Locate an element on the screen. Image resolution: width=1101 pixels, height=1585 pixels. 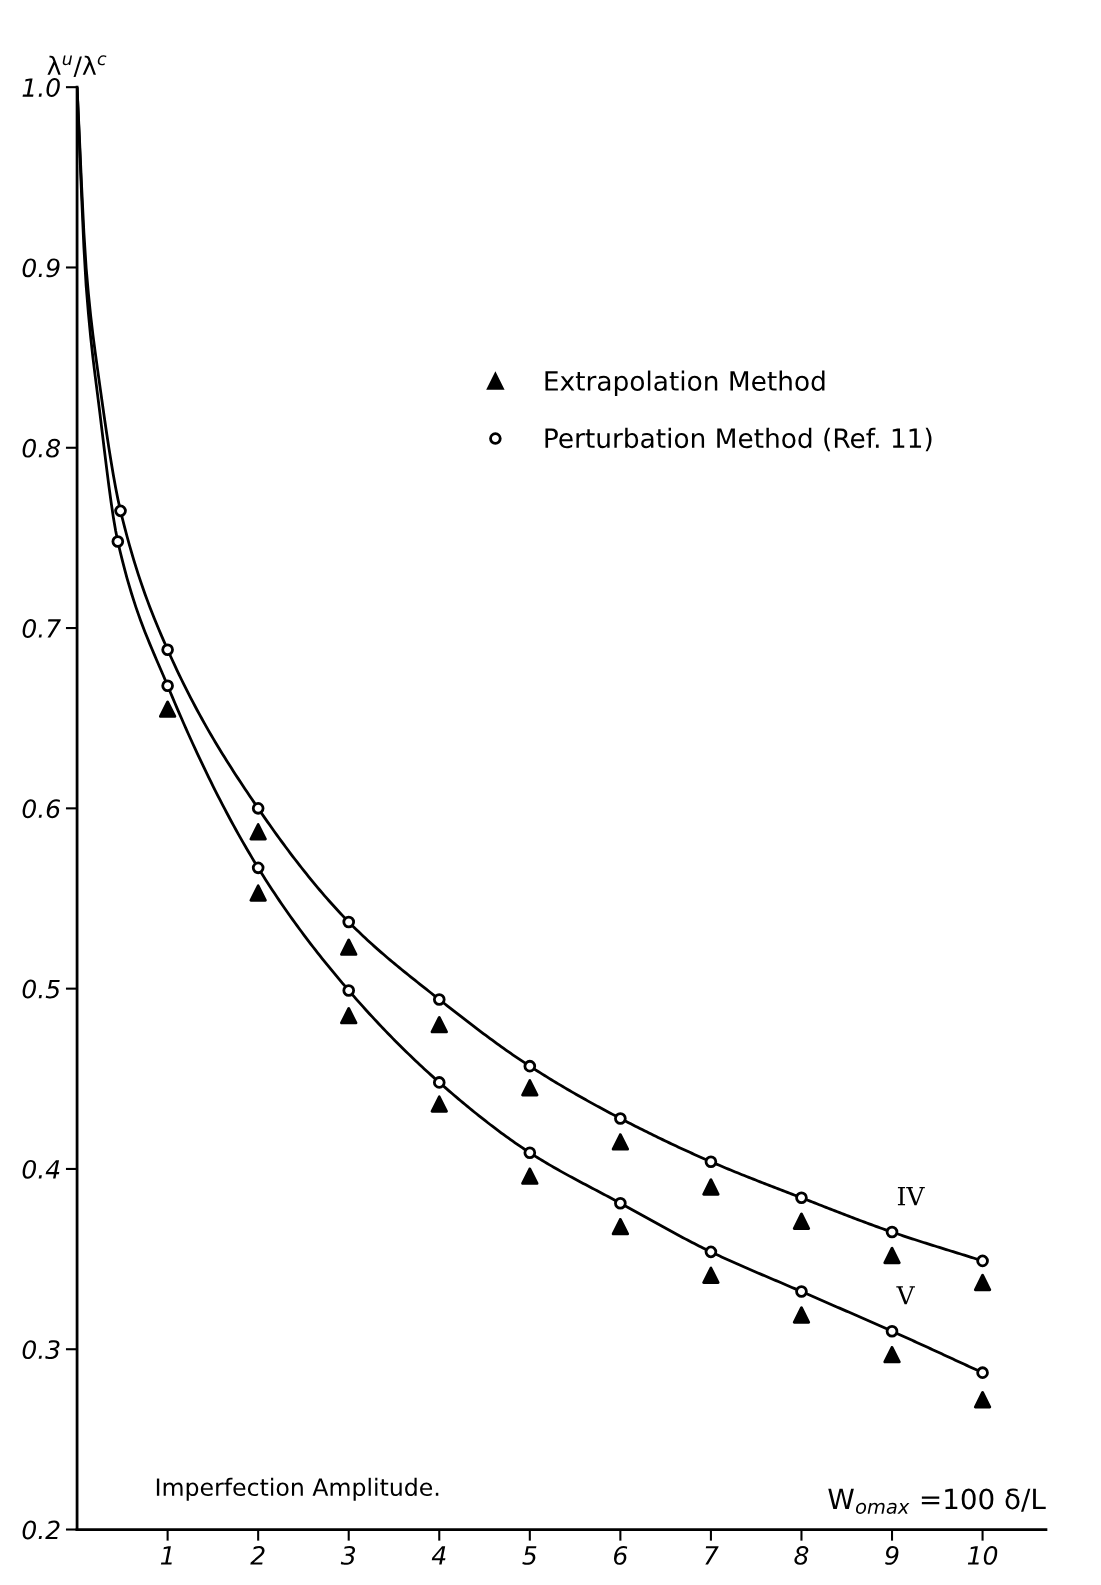
y-tick-label: 0.4 is located at coordinates (41, 1169).